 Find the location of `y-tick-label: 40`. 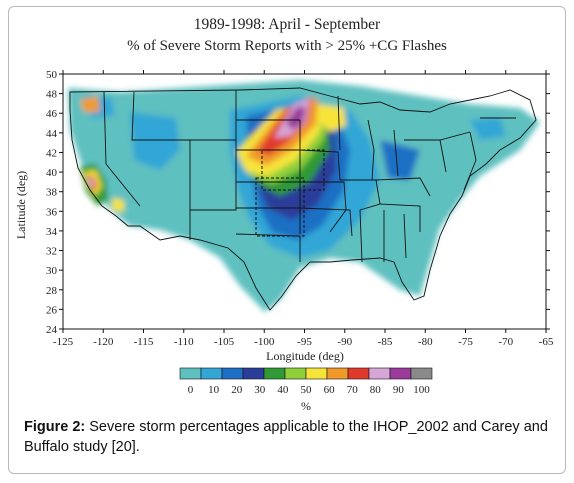

y-tick-label: 40 is located at coordinates (52, 173).